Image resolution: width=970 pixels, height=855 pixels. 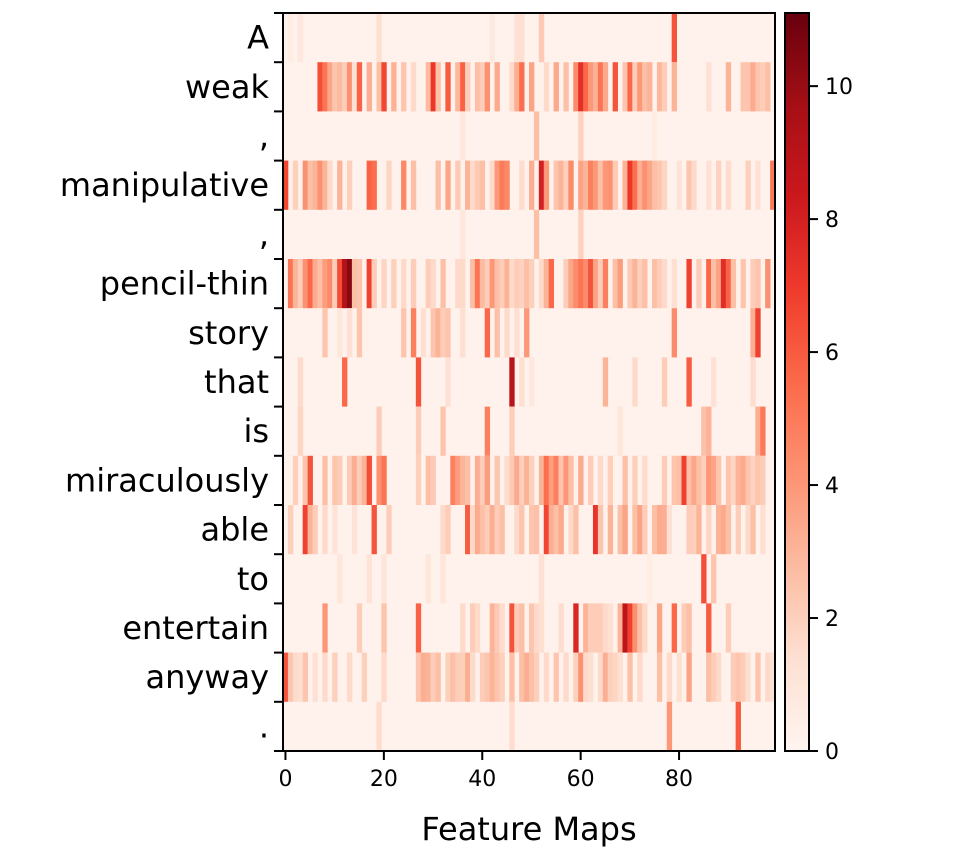 What do you see at coordinates (164, 185) in the screenshot?
I see `row-label: manipulative` at bounding box center [164, 185].